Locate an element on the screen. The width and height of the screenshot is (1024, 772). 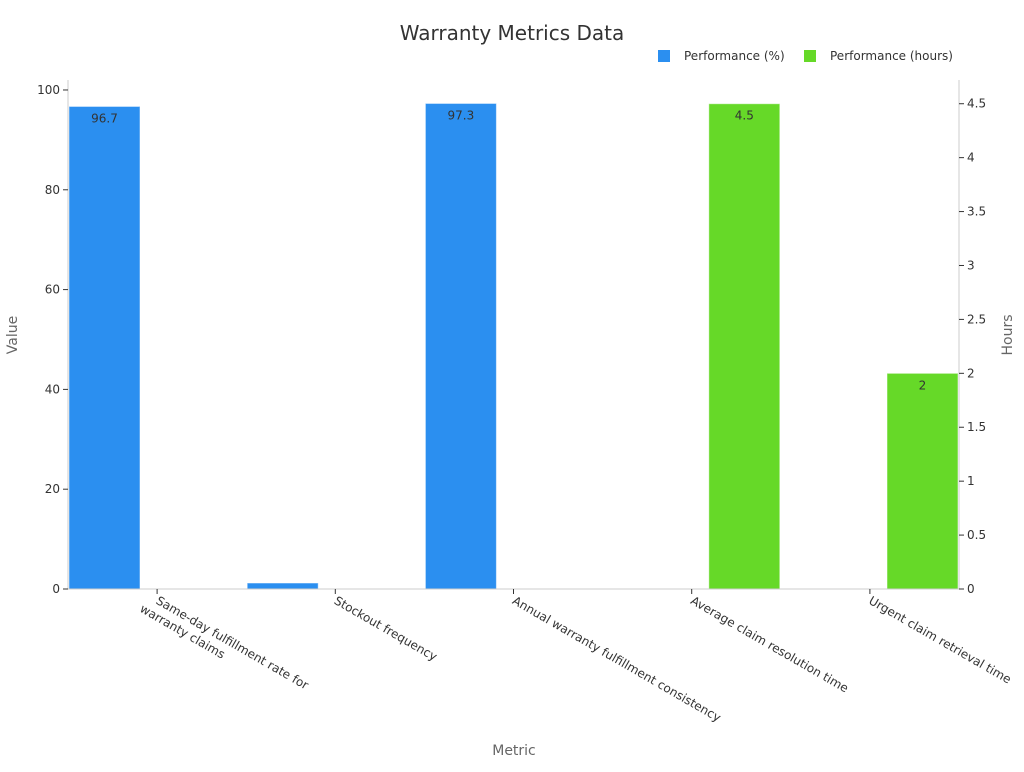
y2-tick-label: 2 is located at coordinates (971, 373).